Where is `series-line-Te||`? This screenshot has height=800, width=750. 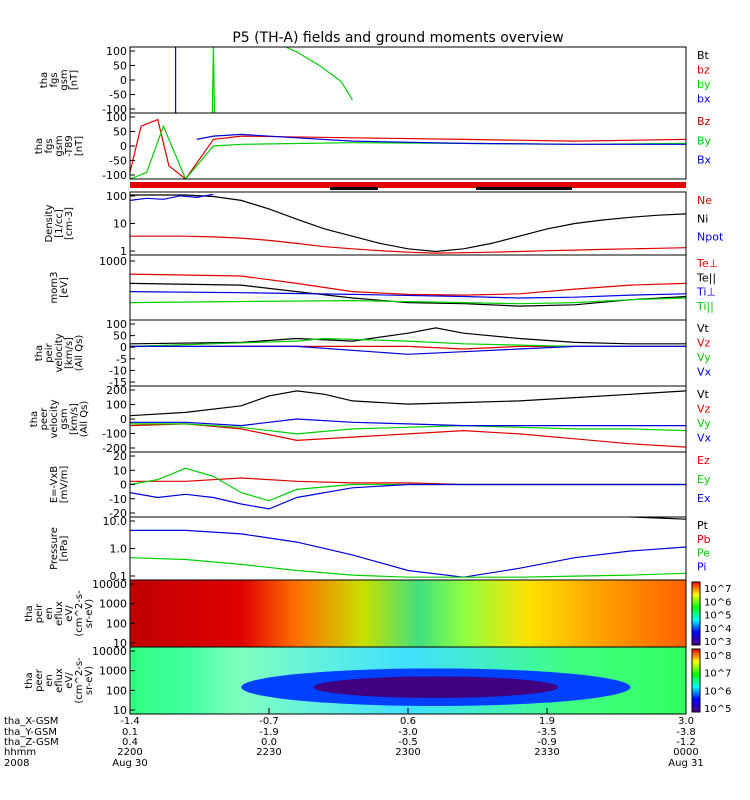 series-line-Te|| is located at coordinates (408, 294).